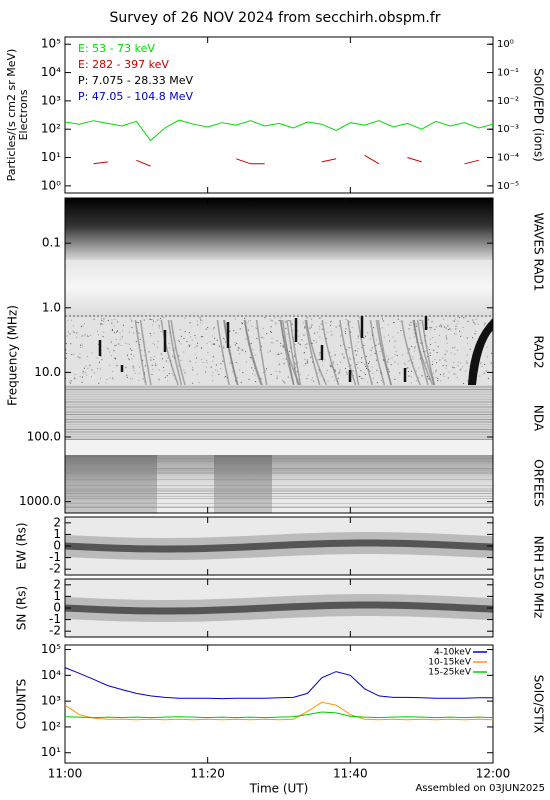 The image size is (550, 800). I want to click on y-tick-label: 10², so click(51, 129).